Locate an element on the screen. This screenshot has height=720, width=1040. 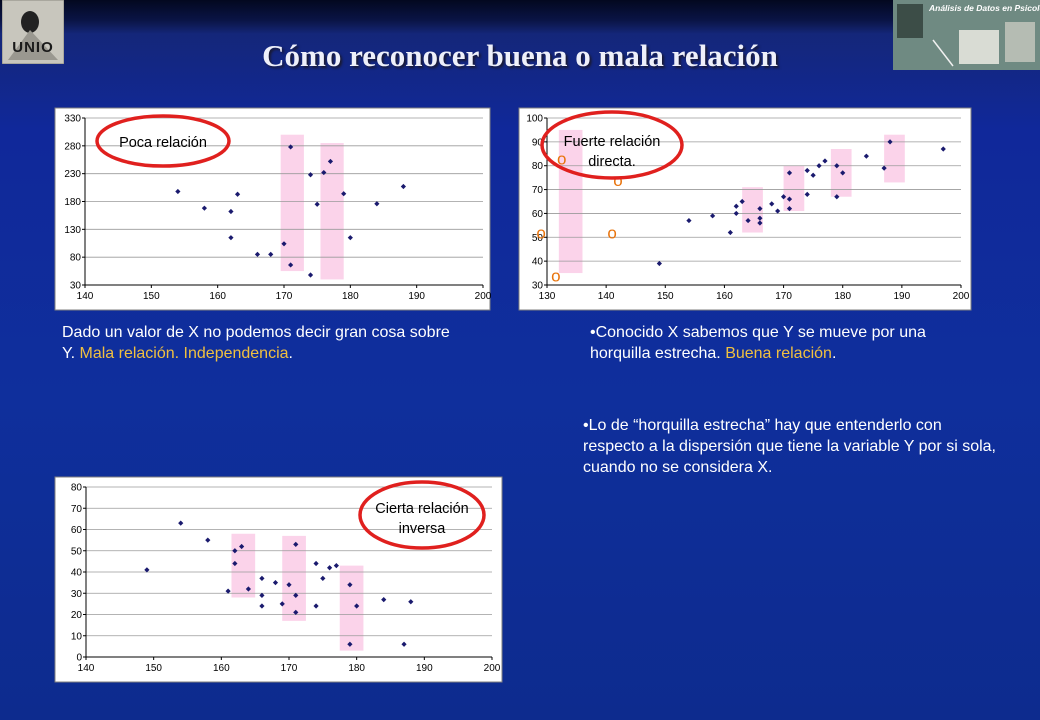
y-tick-label: 10 is located at coordinates (77, 636).